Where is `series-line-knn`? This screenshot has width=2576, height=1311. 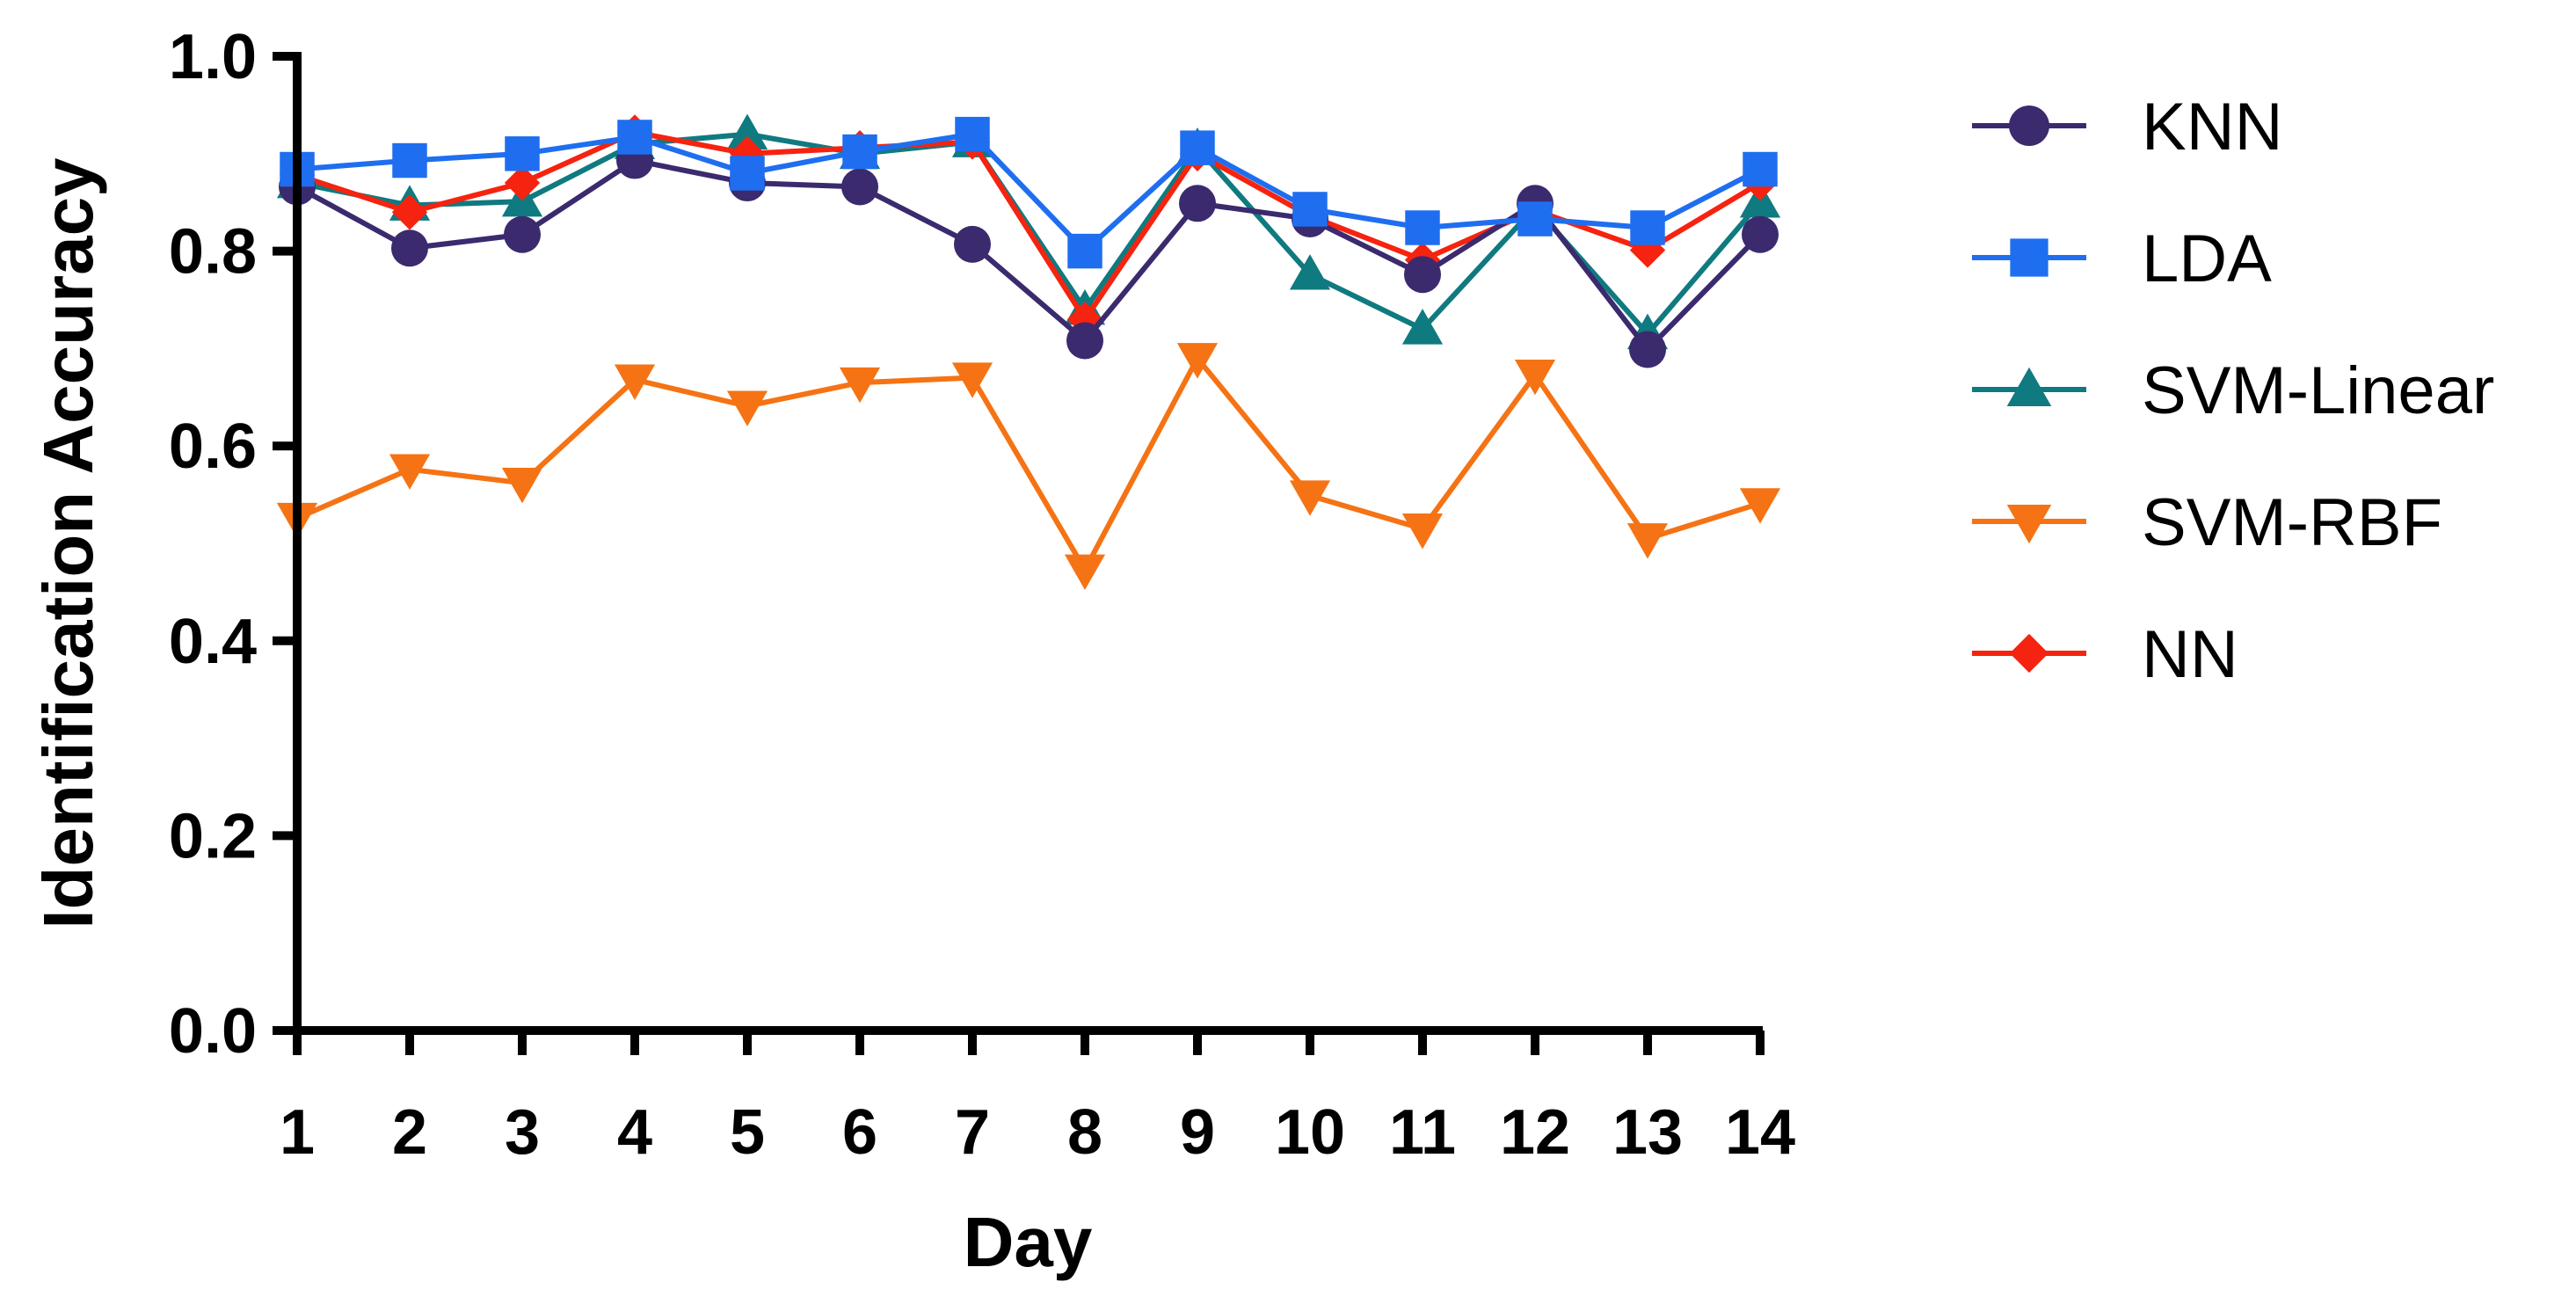
series-line-knn is located at coordinates (1029, 255).